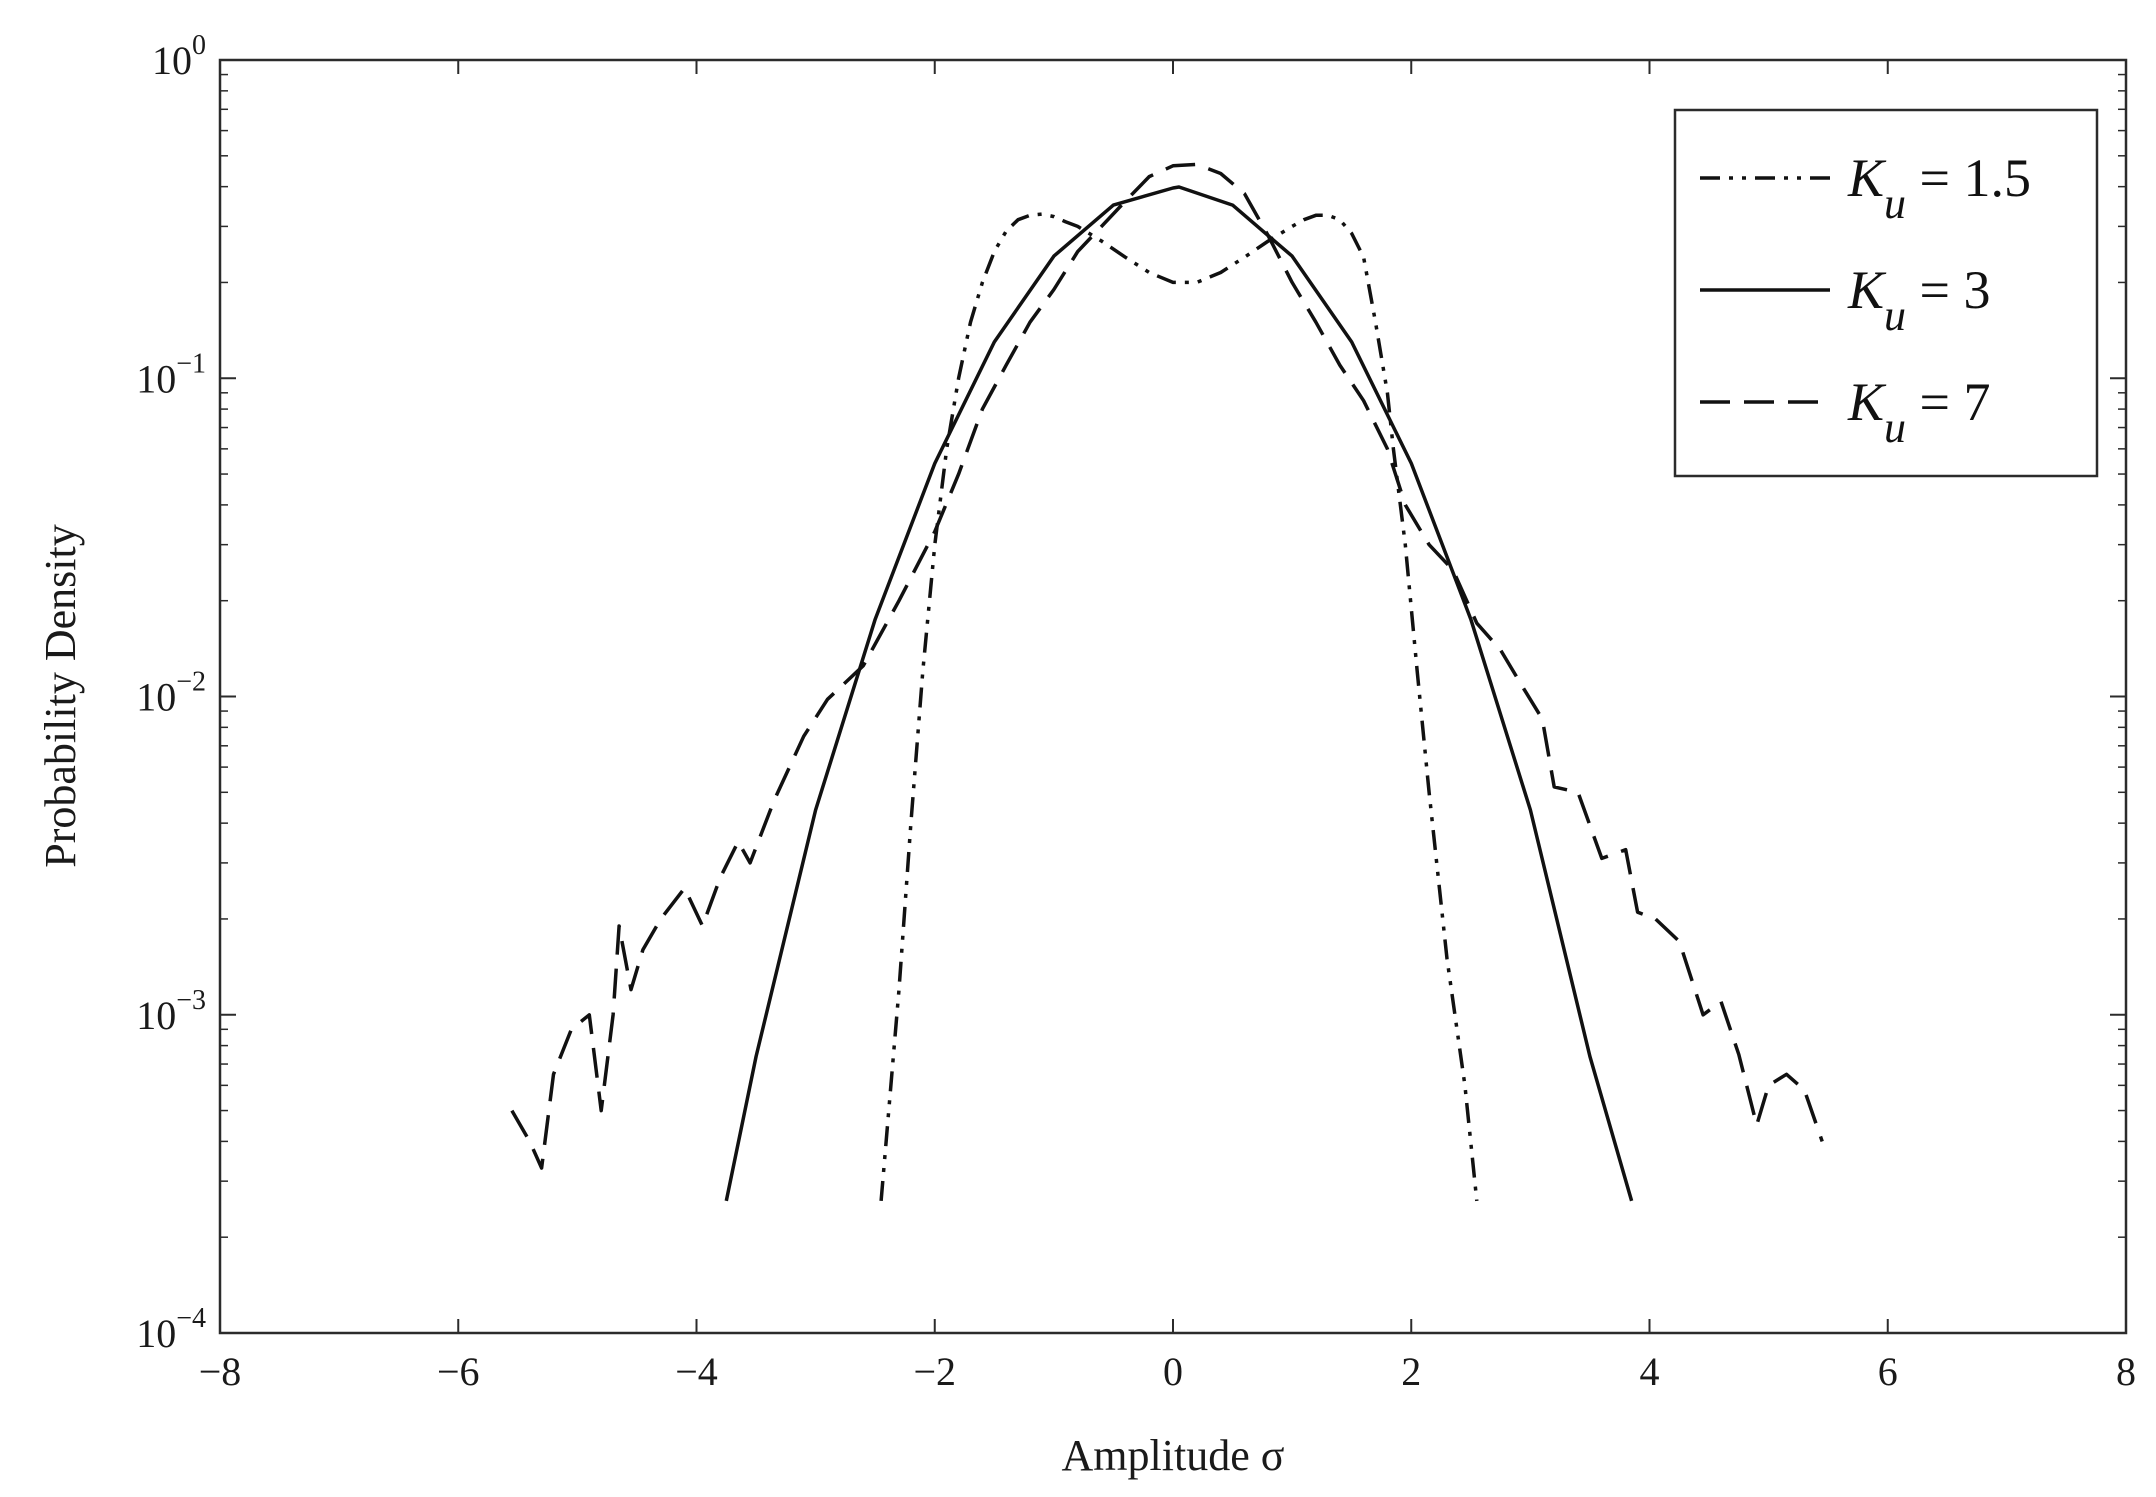 The image size is (2156, 1497). What do you see at coordinates (1948, 402) in the screenshot?
I see `legend-value: = 7` at bounding box center [1948, 402].